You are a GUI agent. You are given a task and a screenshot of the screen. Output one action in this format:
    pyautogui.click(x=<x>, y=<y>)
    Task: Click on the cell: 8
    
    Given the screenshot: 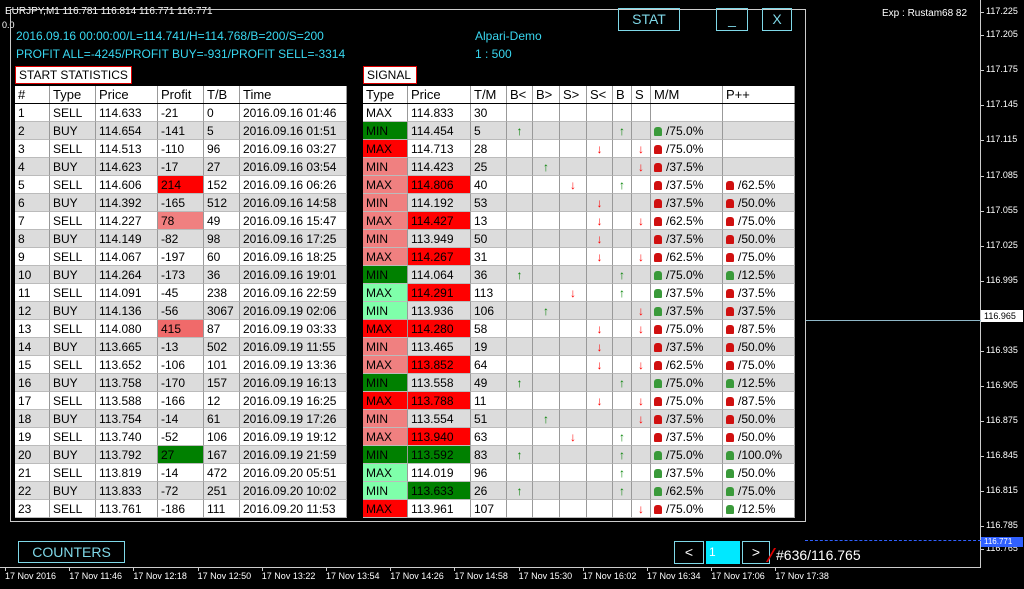 What is the action you would take?
    pyautogui.click(x=32, y=239)
    